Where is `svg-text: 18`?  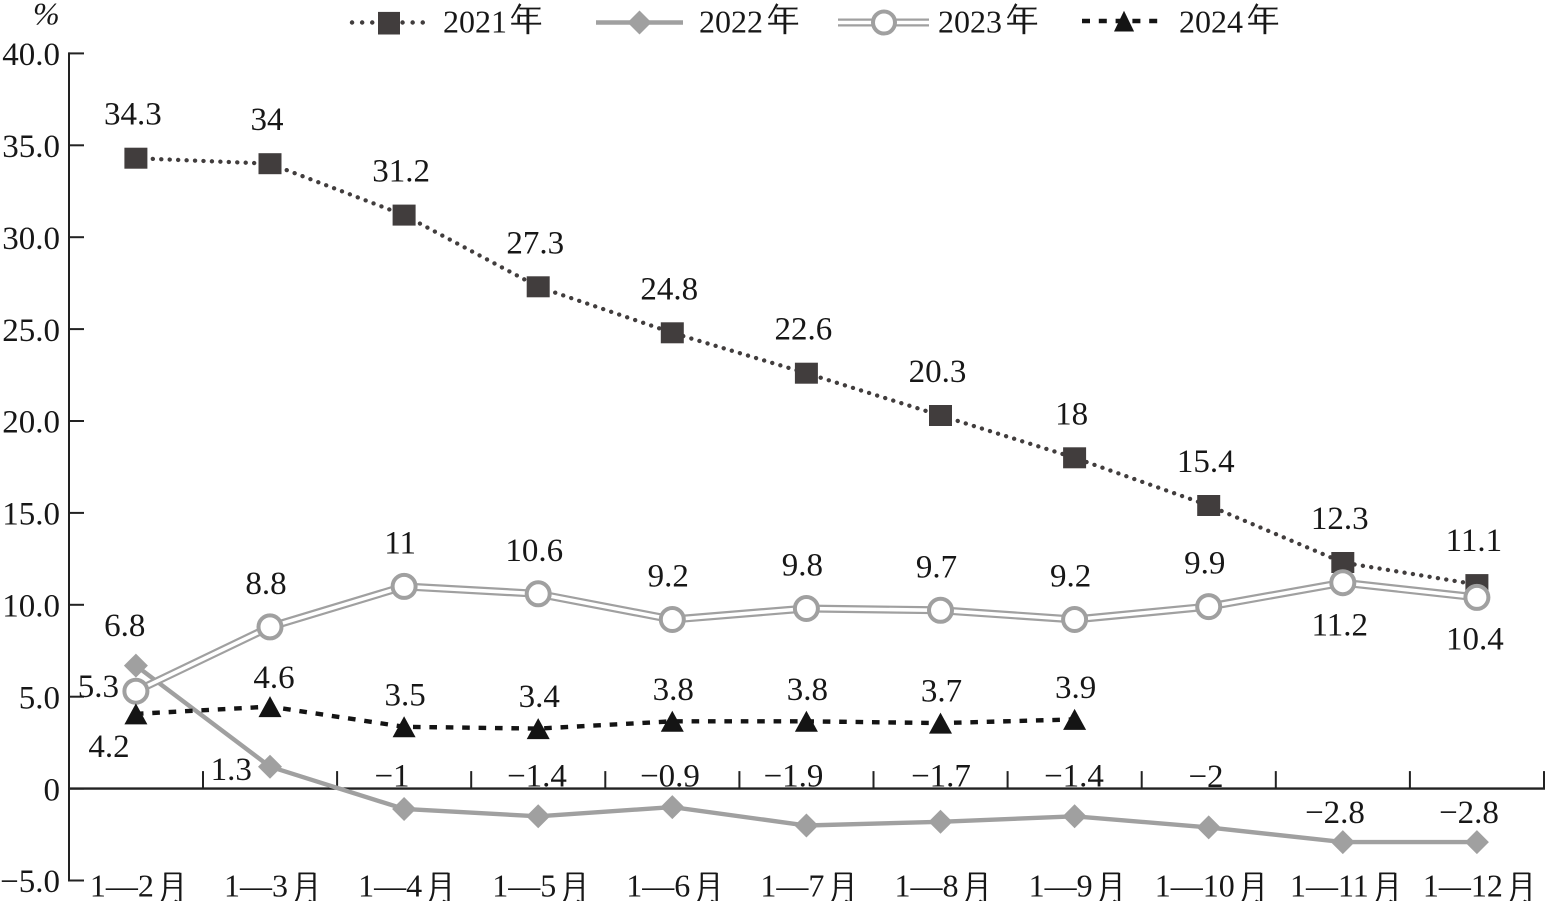 svg-text: 18 is located at coordinates (1071, 414).